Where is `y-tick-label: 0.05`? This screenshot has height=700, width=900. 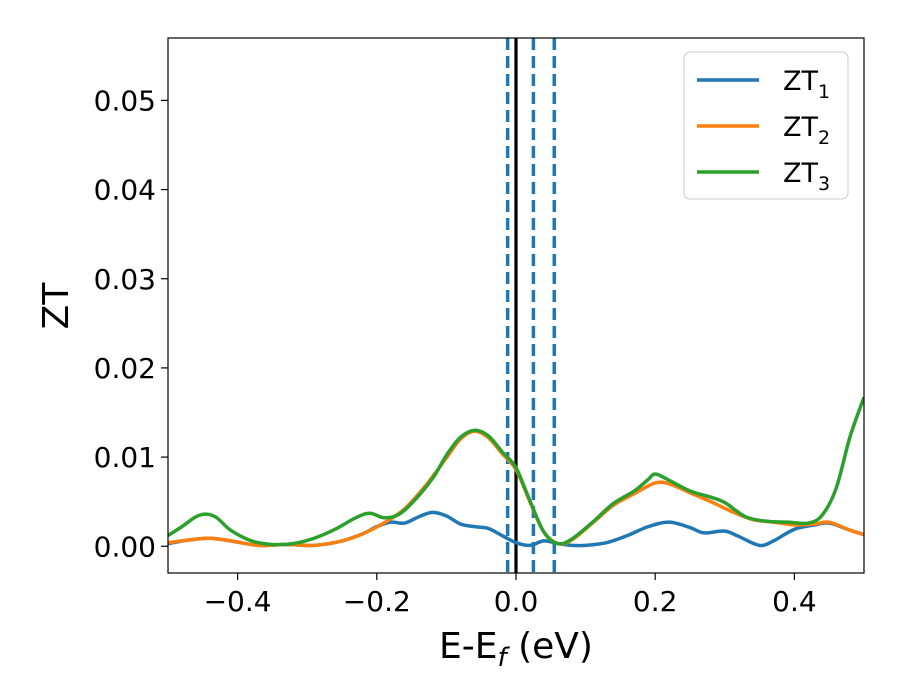 y-tick-label: 0.05 is located at coordinates (125, 100).